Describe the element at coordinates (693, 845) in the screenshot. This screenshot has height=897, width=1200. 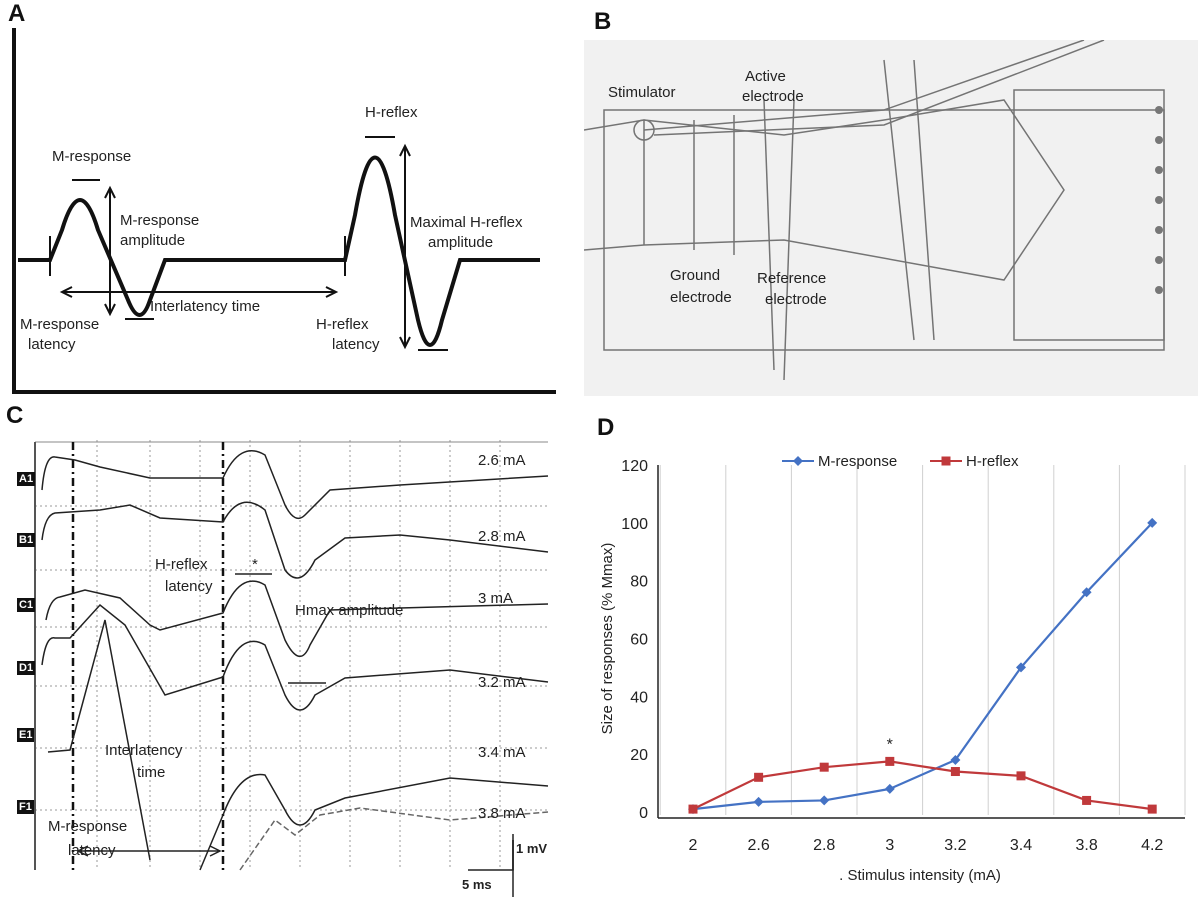
I see `x-tick-label: 2` at that location.